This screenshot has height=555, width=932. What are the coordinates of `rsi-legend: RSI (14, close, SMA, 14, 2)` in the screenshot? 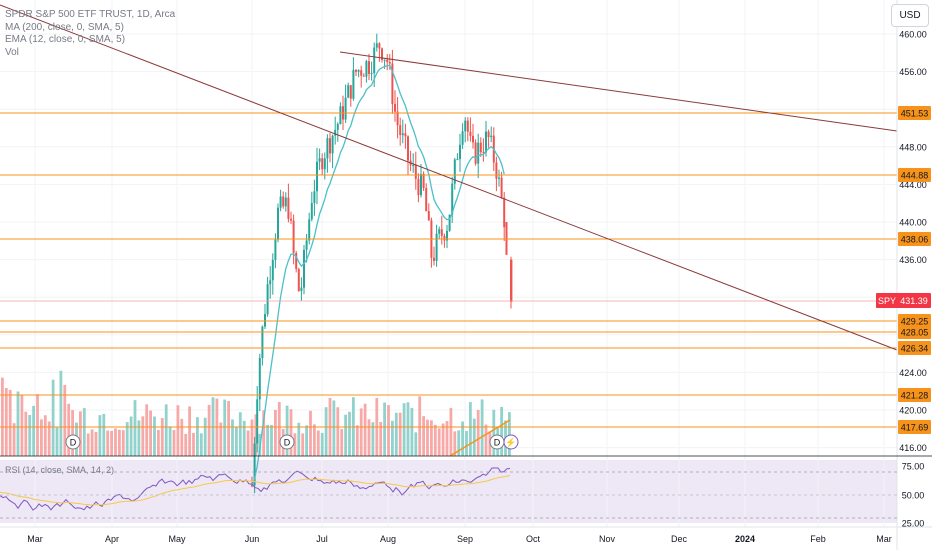 It's located at (60, 470).